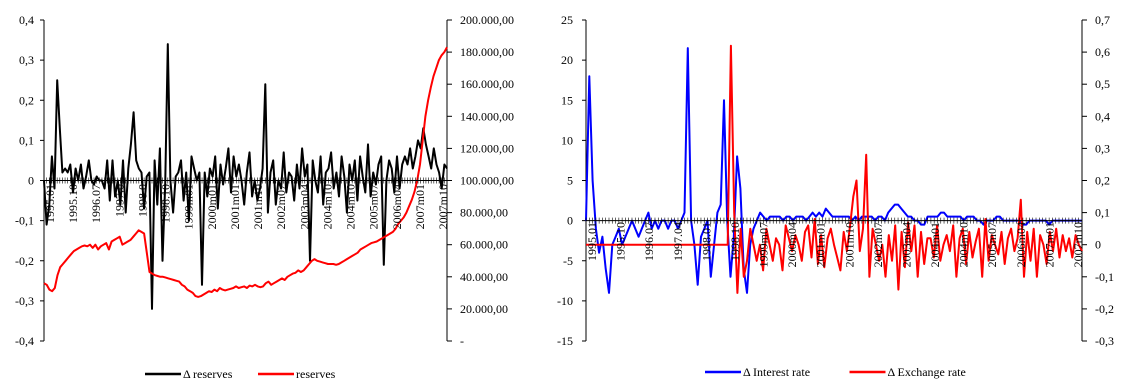 This screenshot has height=385, width=1121. Describe the element at coordinates (776, 372) in the screenshot. I see `legend-label: Δ Interest rate` at that location.